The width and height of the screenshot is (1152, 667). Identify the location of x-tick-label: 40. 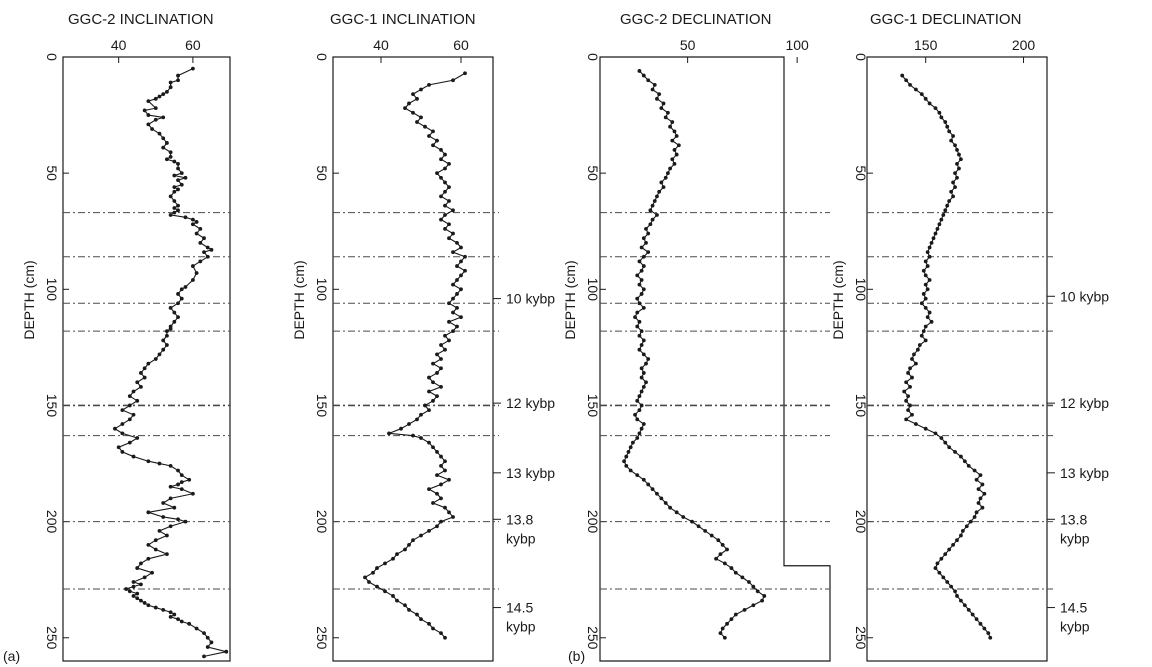
(119, 45).